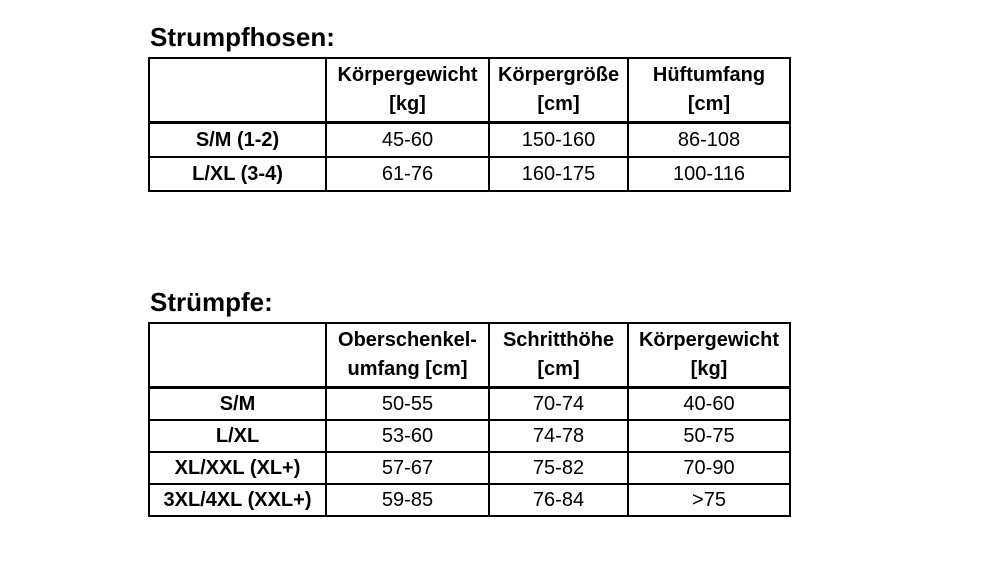  Describe the element at coordinates (558, 468) in the screenshot. I see `table-cell: 75-82` at that location.